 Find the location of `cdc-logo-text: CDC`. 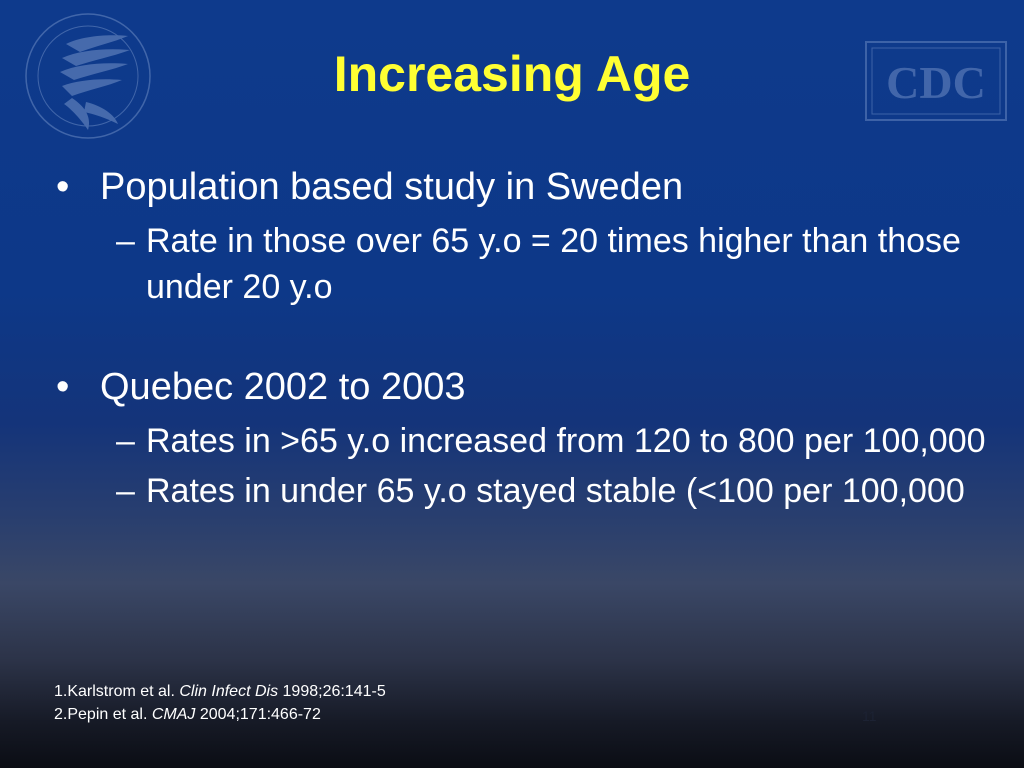

cdc-logo-text: CDC is located at coordinates (936, 82).